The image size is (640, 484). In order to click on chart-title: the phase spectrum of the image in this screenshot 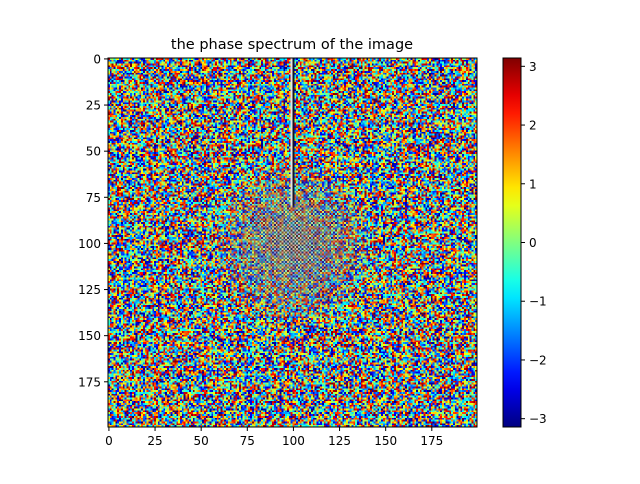, I will do `click(292, 45)`.